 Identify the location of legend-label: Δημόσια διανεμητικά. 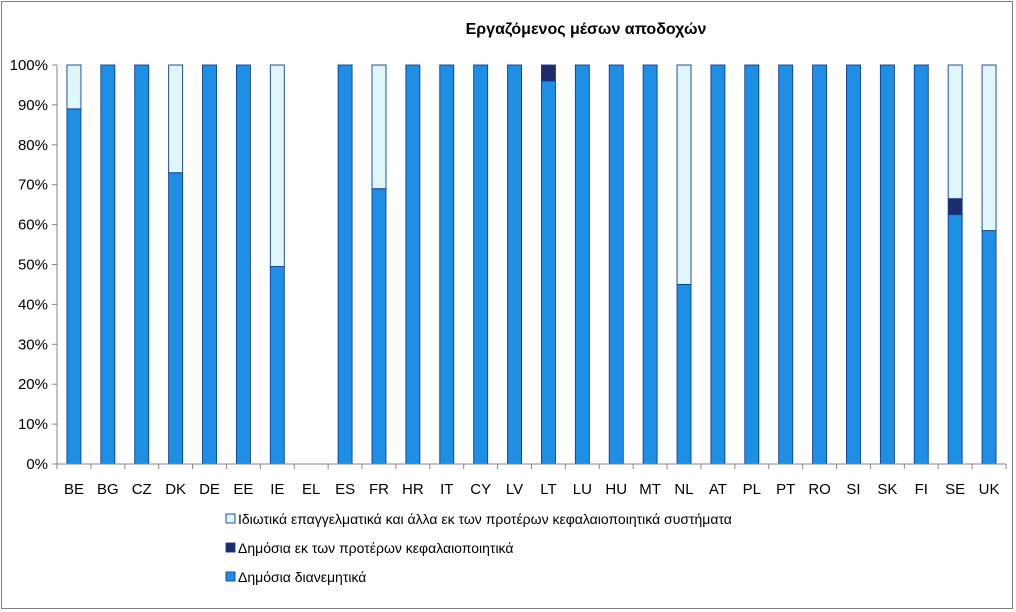
(302, 577).